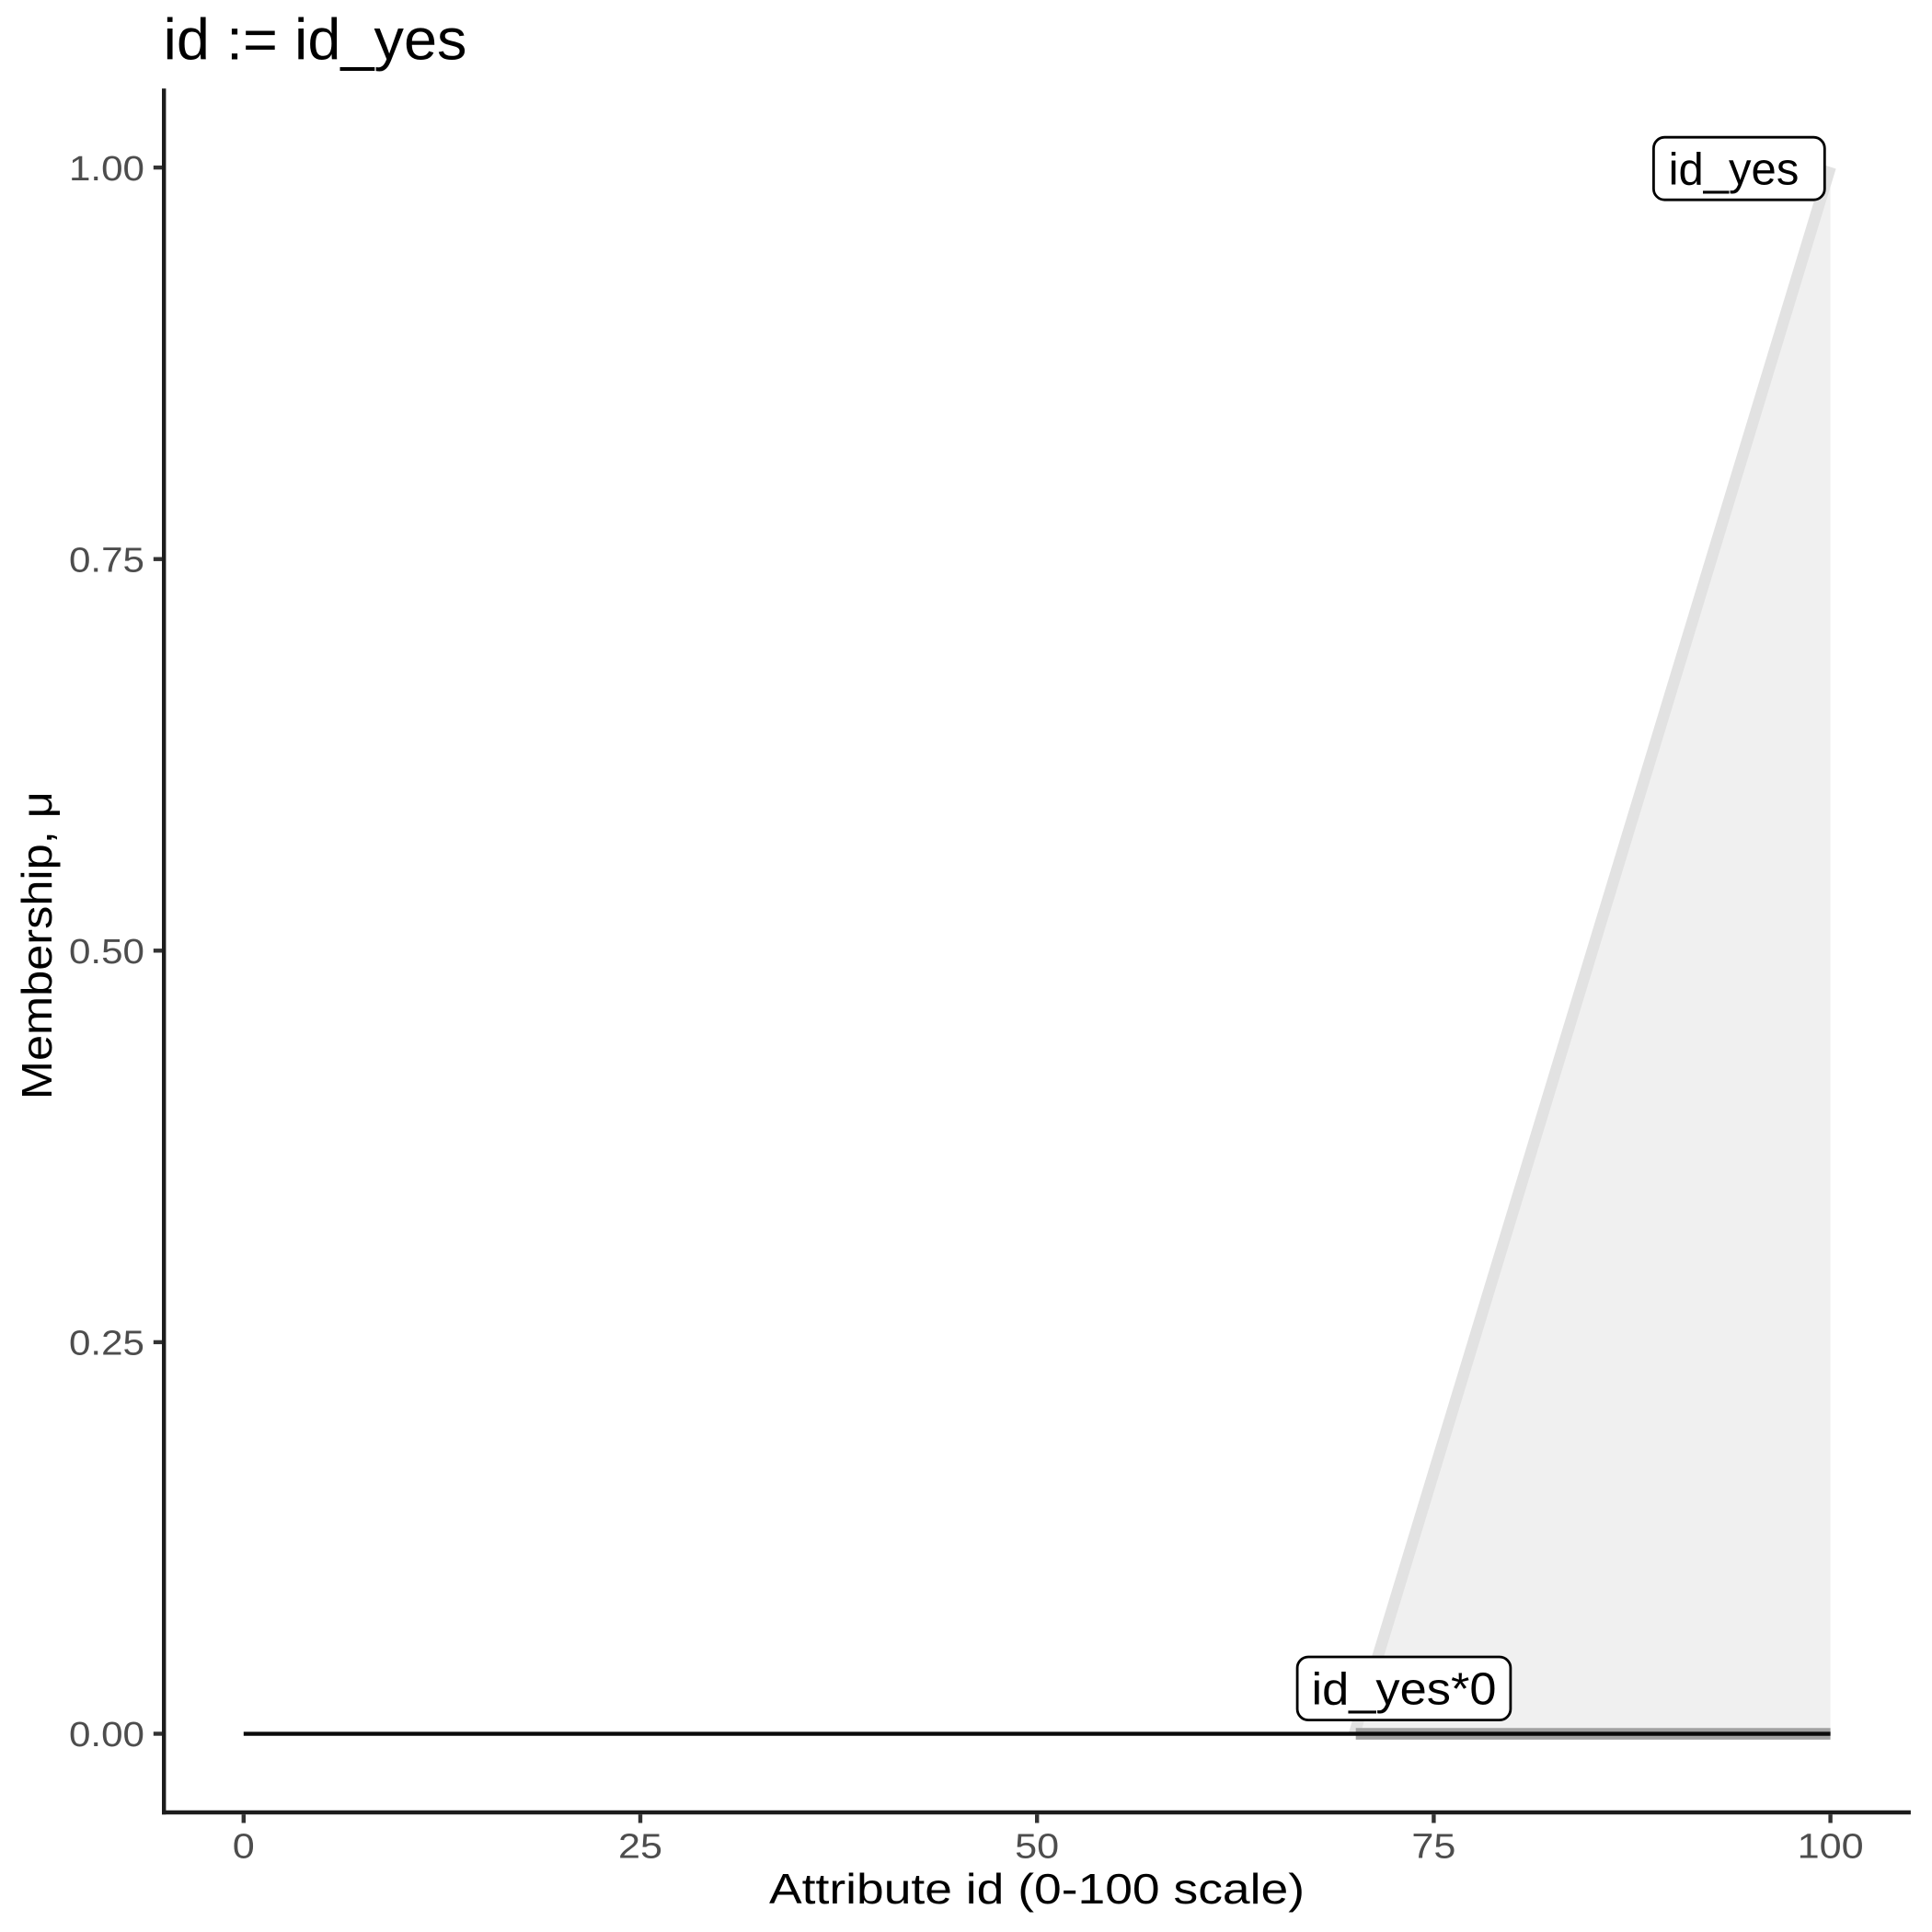  Describe the element at coordinates (1734, 169) in the screenshot. I see `svg-text: id_yes` at that location.